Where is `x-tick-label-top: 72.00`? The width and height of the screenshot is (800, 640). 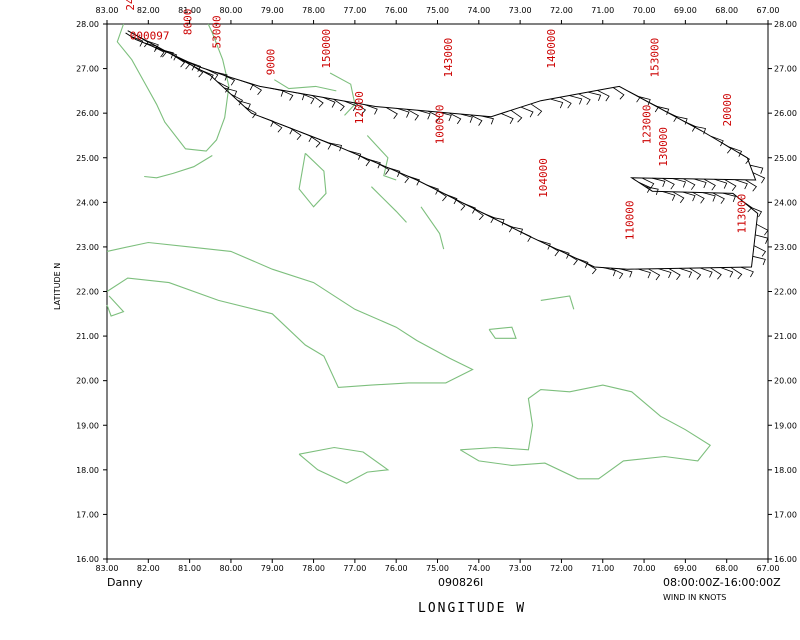 x-tick-label-top: 72.00 is located at coordinates (561, 10).